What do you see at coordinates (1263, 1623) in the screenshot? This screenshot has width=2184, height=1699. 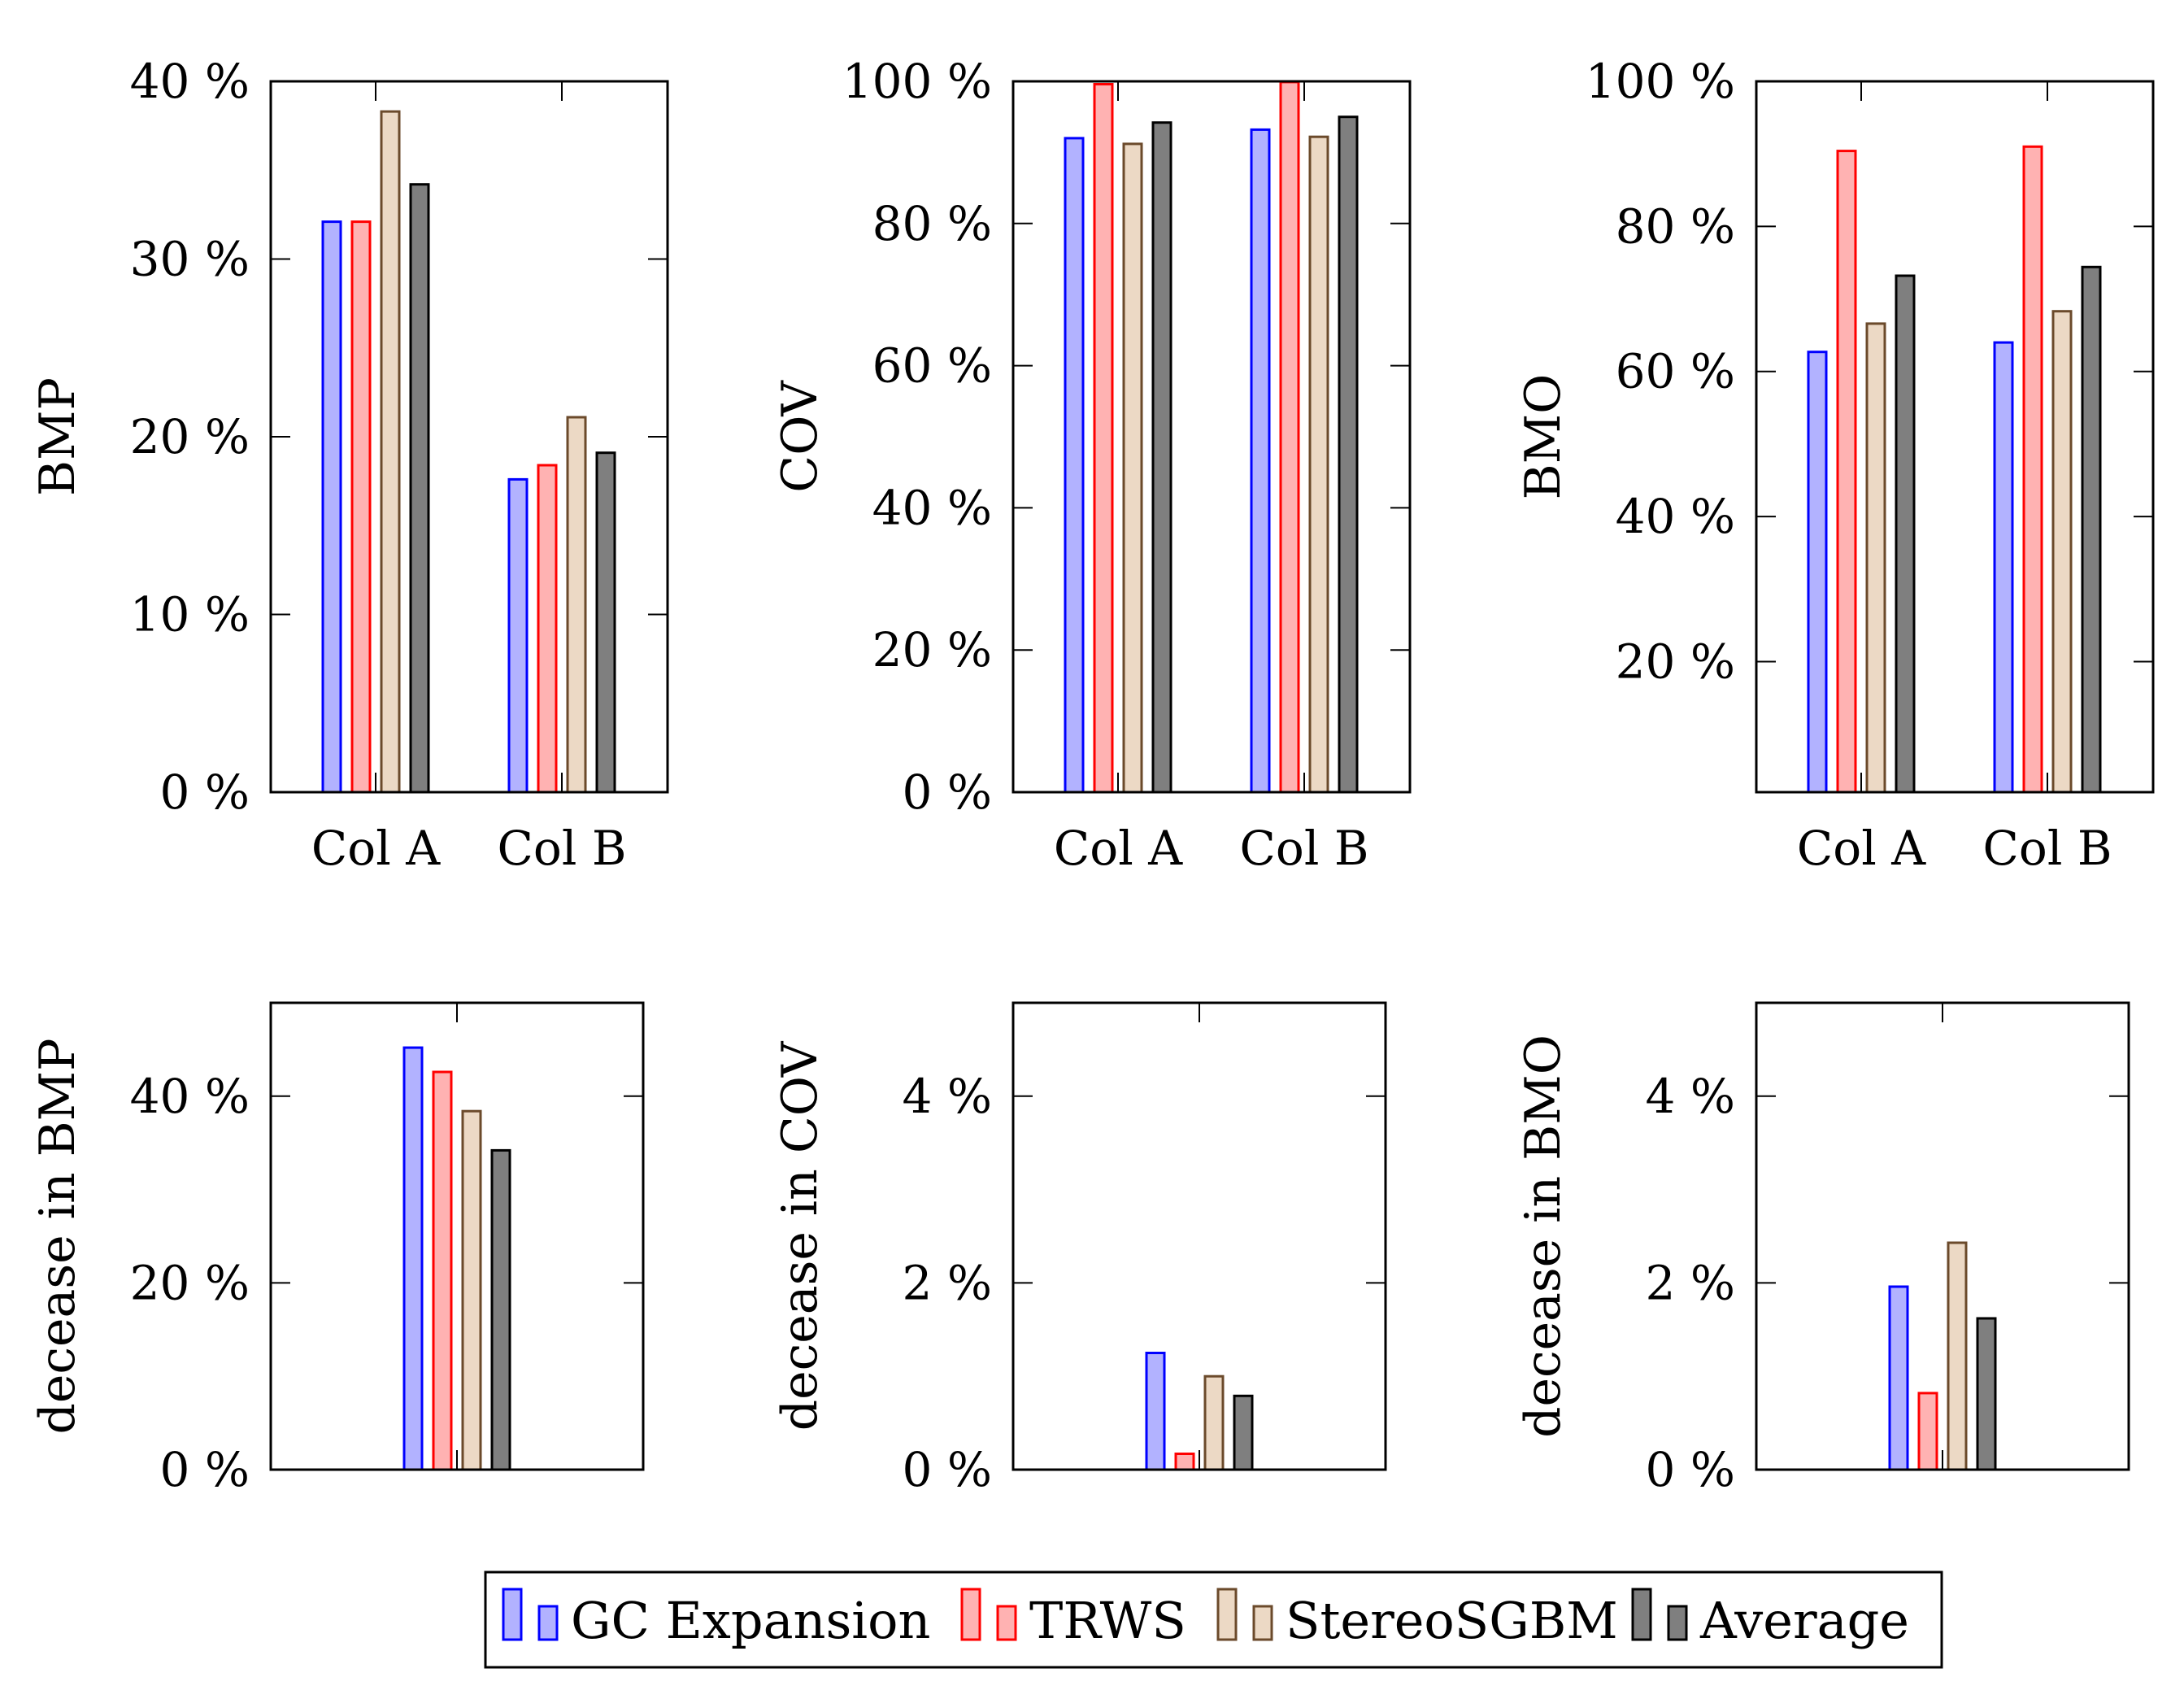 I see `legend-swatch-small-stereosgbm` at bounding box center [1263, 1623].